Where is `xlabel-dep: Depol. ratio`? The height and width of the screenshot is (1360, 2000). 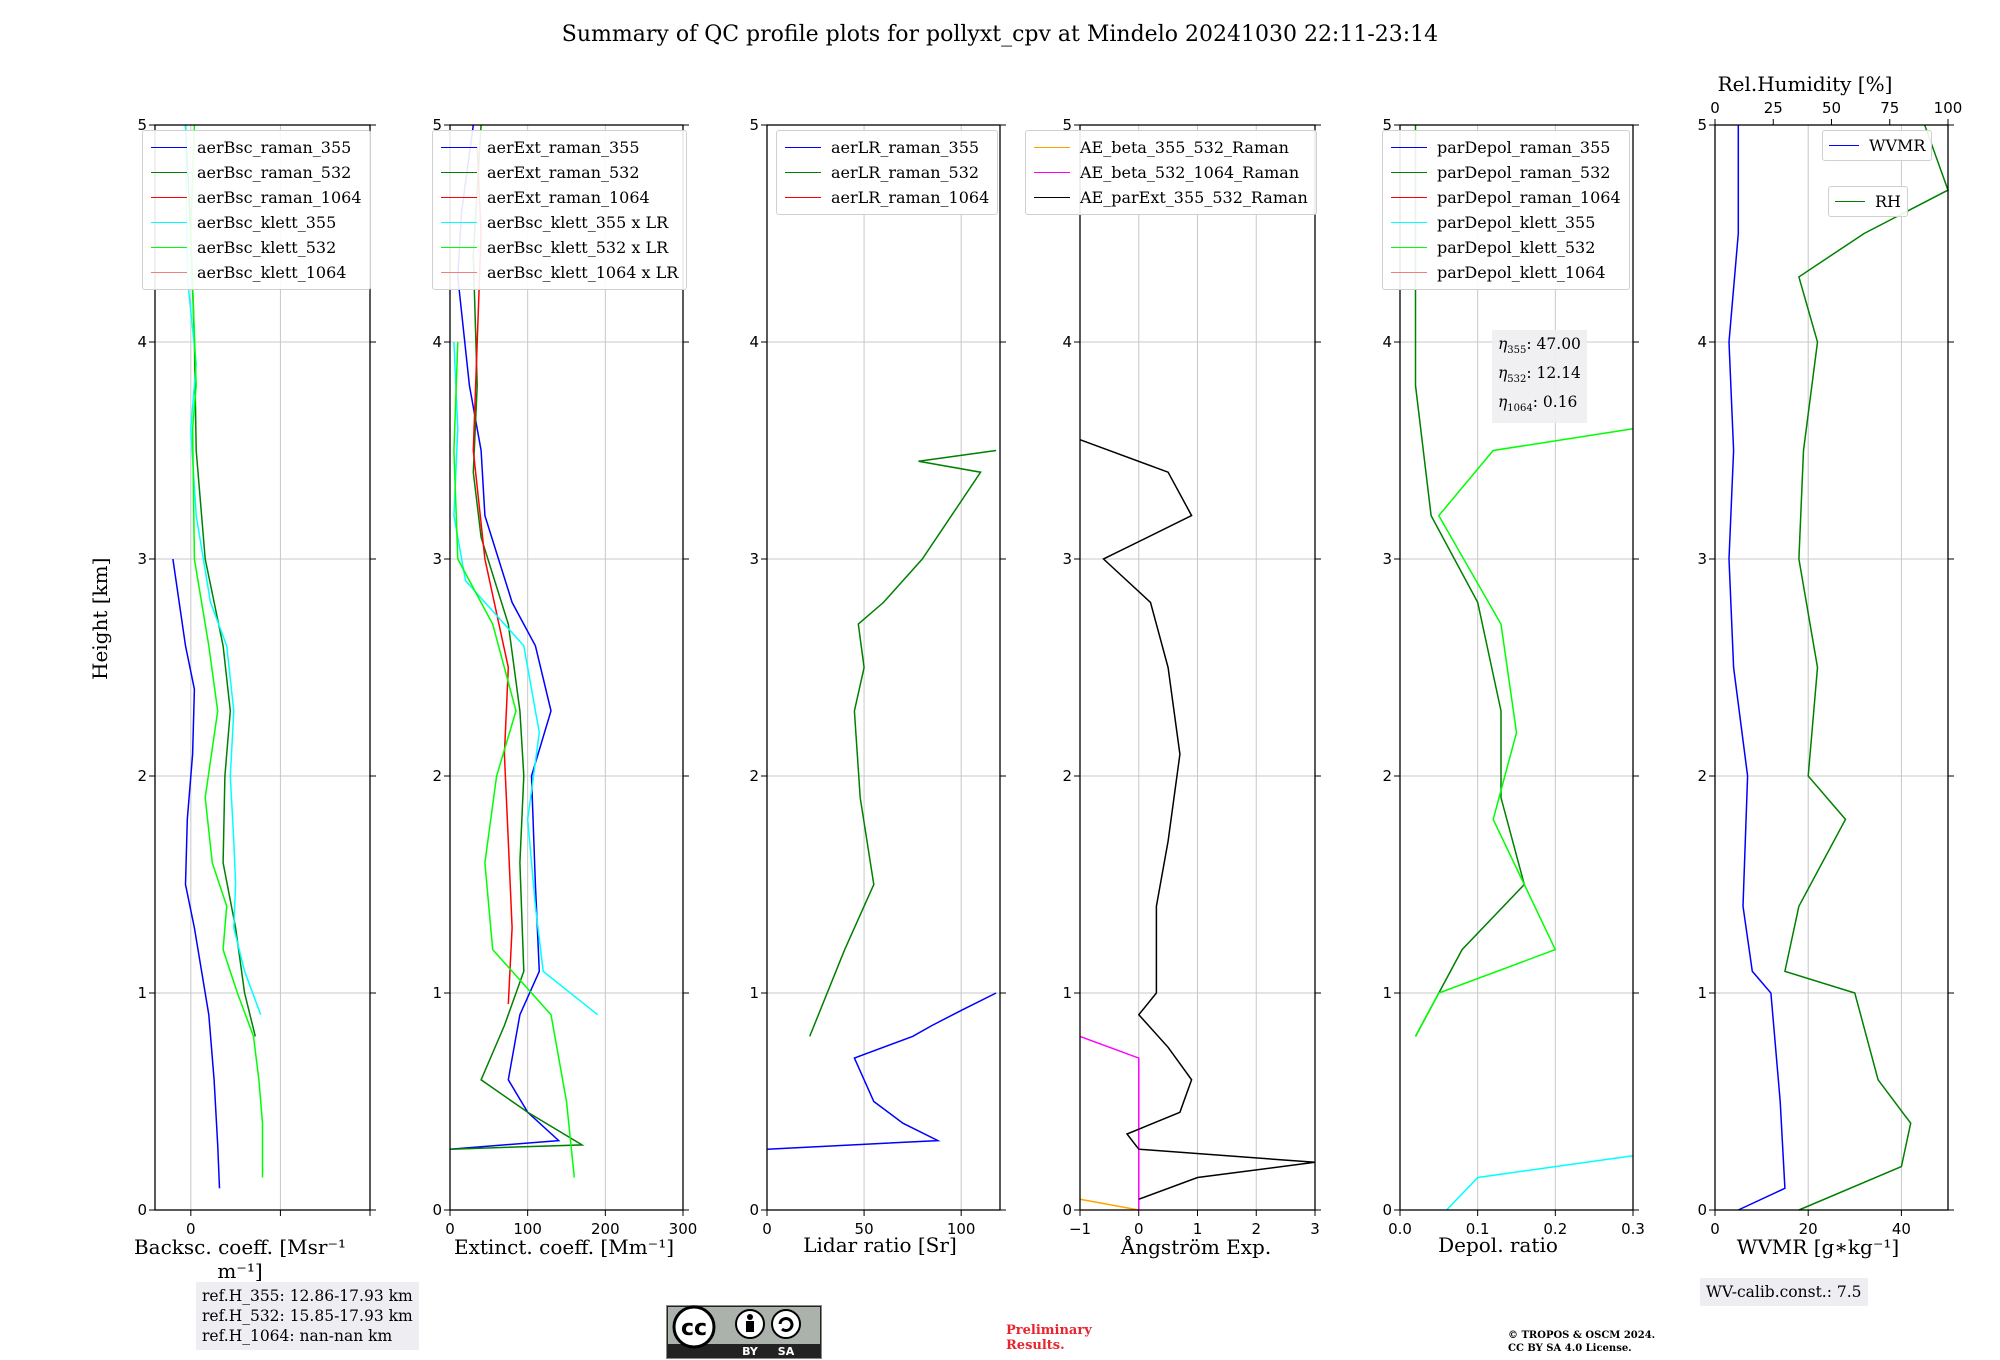 xlabel-dep: Depol. ratio is located at coordinates (1498, 1245).